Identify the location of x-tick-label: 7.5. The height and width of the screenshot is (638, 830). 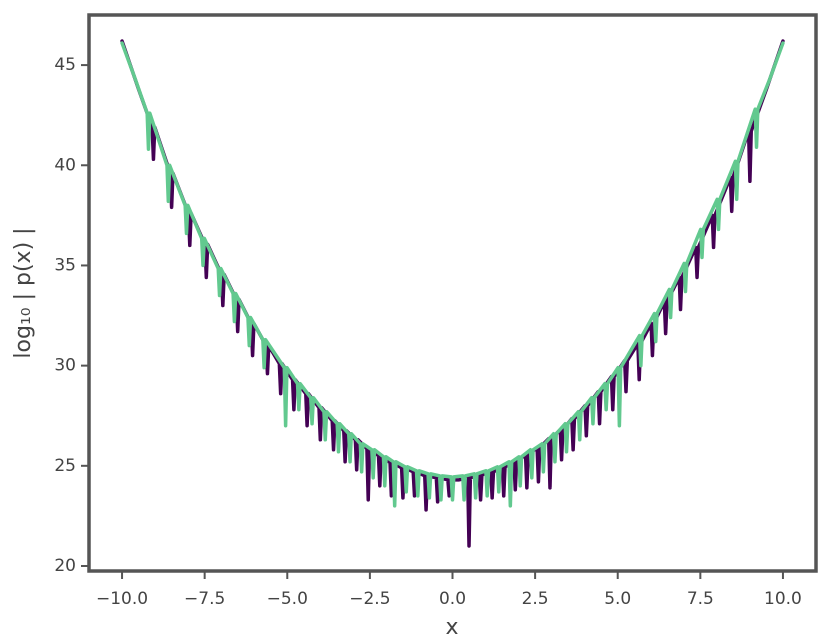
(700, 599).